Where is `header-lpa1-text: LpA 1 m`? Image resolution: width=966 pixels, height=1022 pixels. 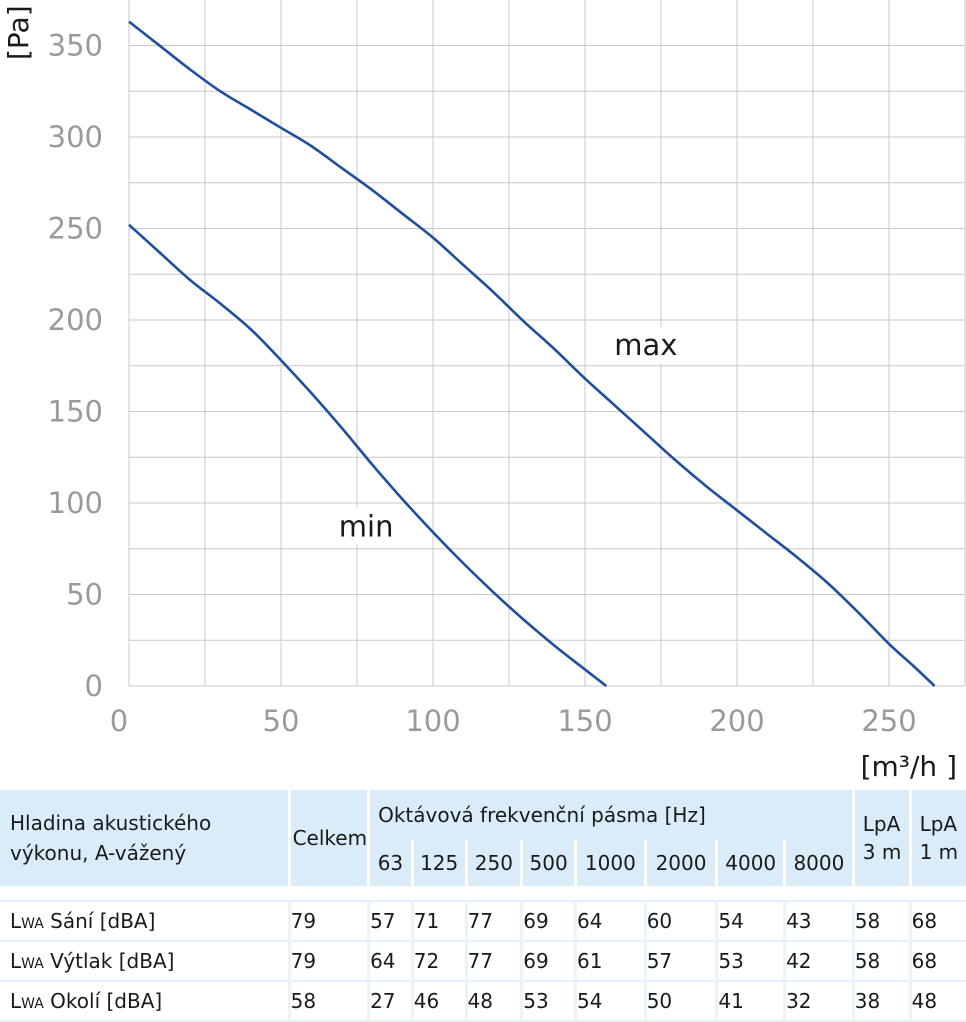 header-lpa1-text: LpA 1 m is located at coordinates (939, 838).